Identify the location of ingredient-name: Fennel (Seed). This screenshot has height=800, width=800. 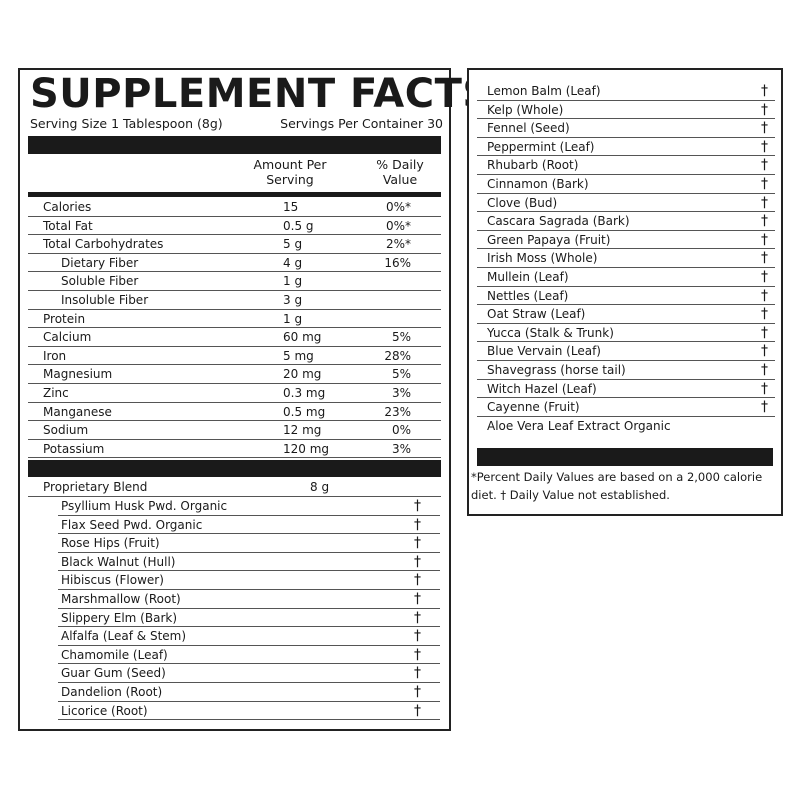
(528, 128).